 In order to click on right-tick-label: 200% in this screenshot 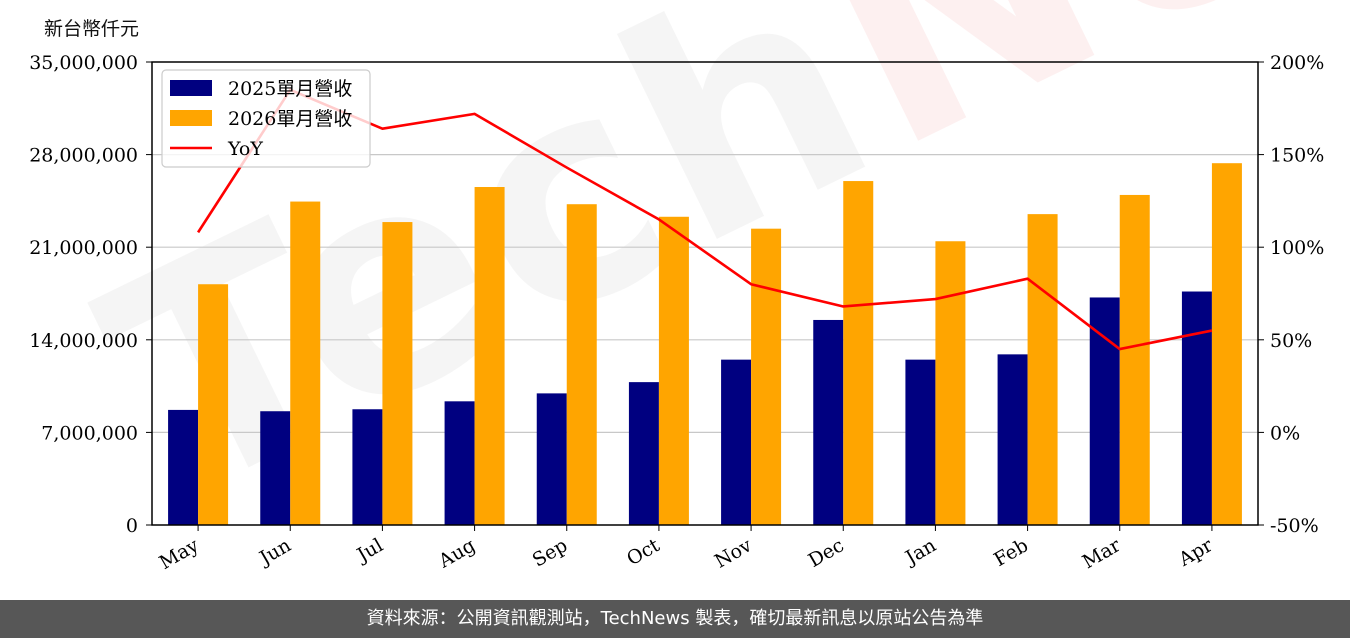, I will do `click(1297, 63)`.